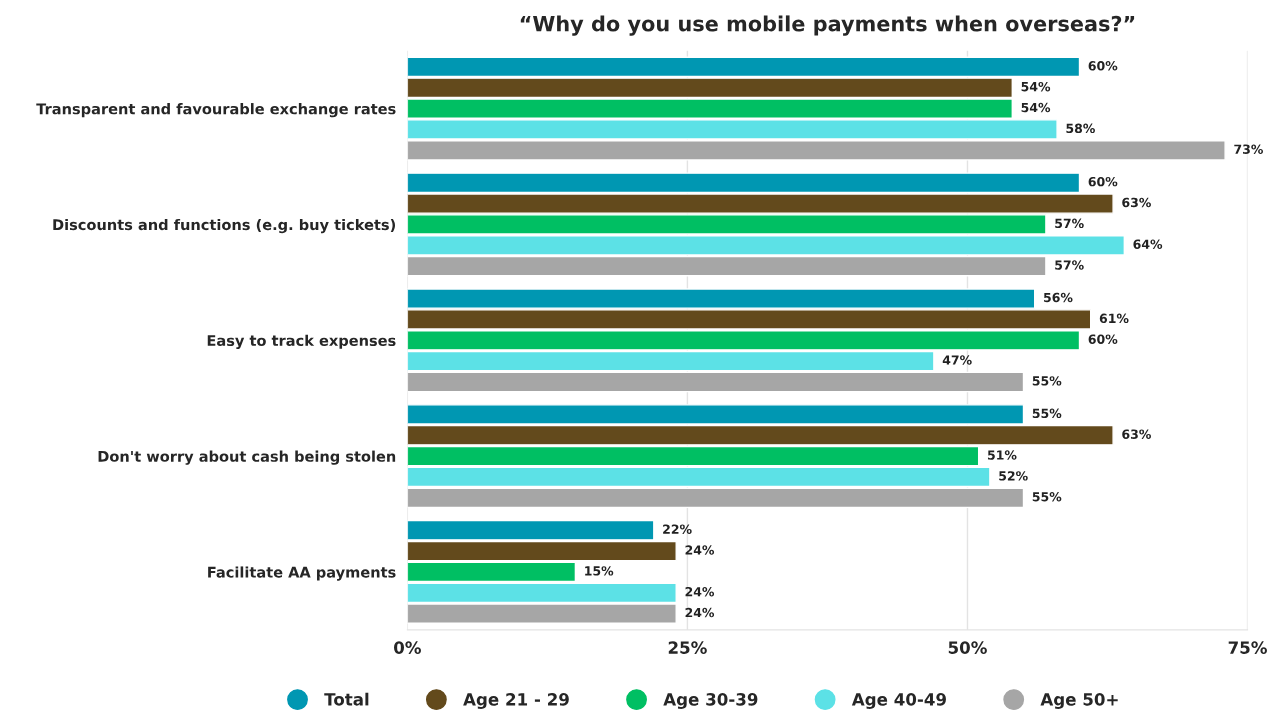 This screenshot has width=1273, height=724. I want to click on y-tick-label: Facilitate AA payments, so click(302, 573).